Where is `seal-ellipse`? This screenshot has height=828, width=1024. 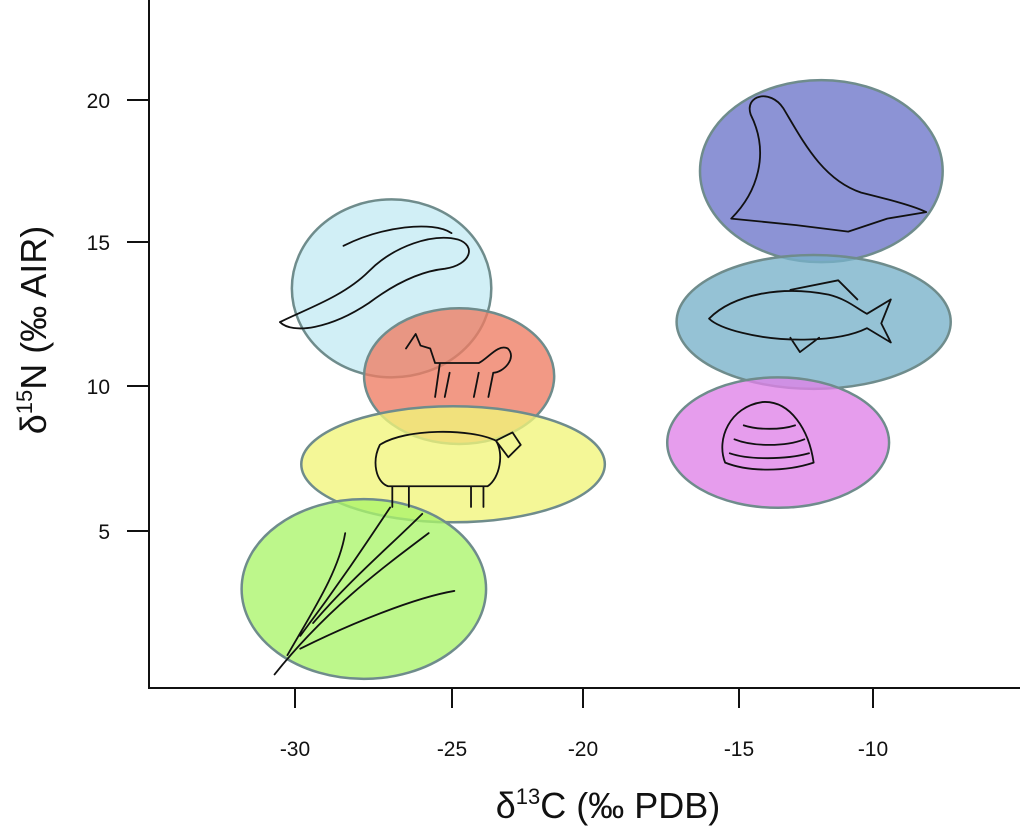 seal-ellipse is located at coordinates (821, 171).